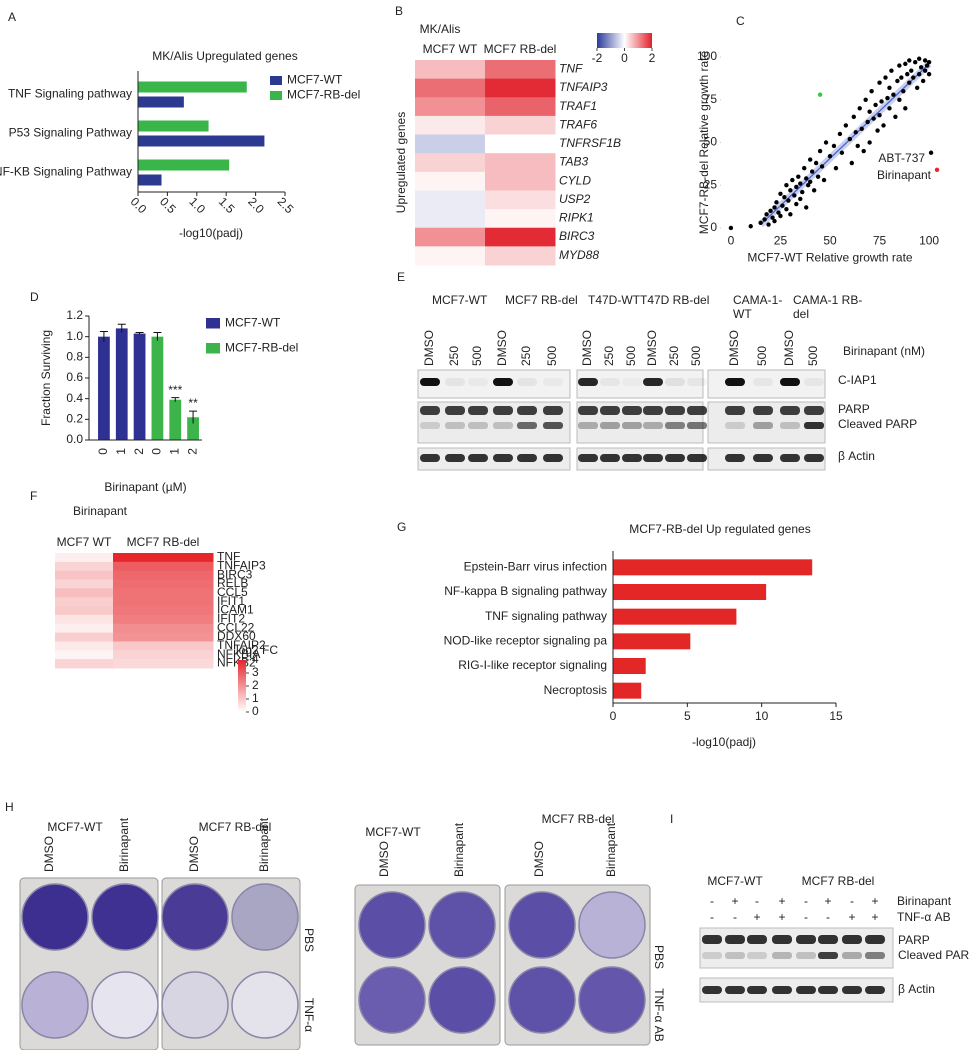 This screenshot has height=1050, width=969. Describe the element at coordinates (121, 451) in the screenshot. I see `x-tick-label: 1` at that location.